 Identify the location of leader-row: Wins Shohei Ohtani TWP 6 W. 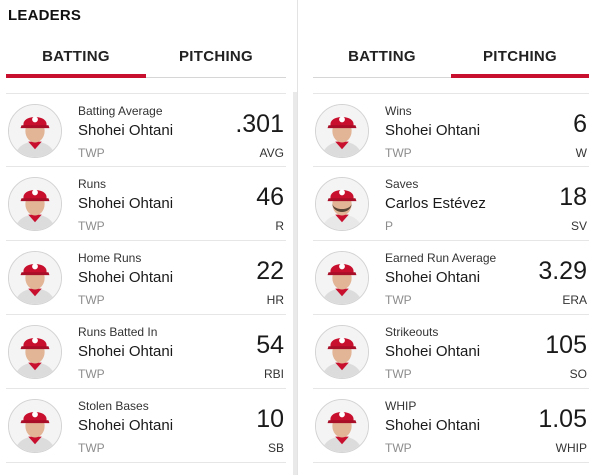
(451, 130).